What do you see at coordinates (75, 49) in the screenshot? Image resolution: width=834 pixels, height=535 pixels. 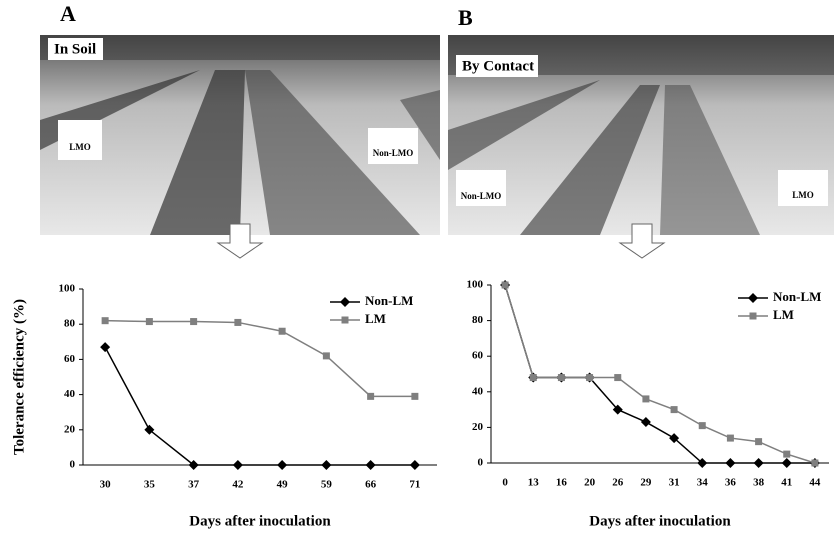 I see `photo-label: In Soil` at bounding box center [75, 49].